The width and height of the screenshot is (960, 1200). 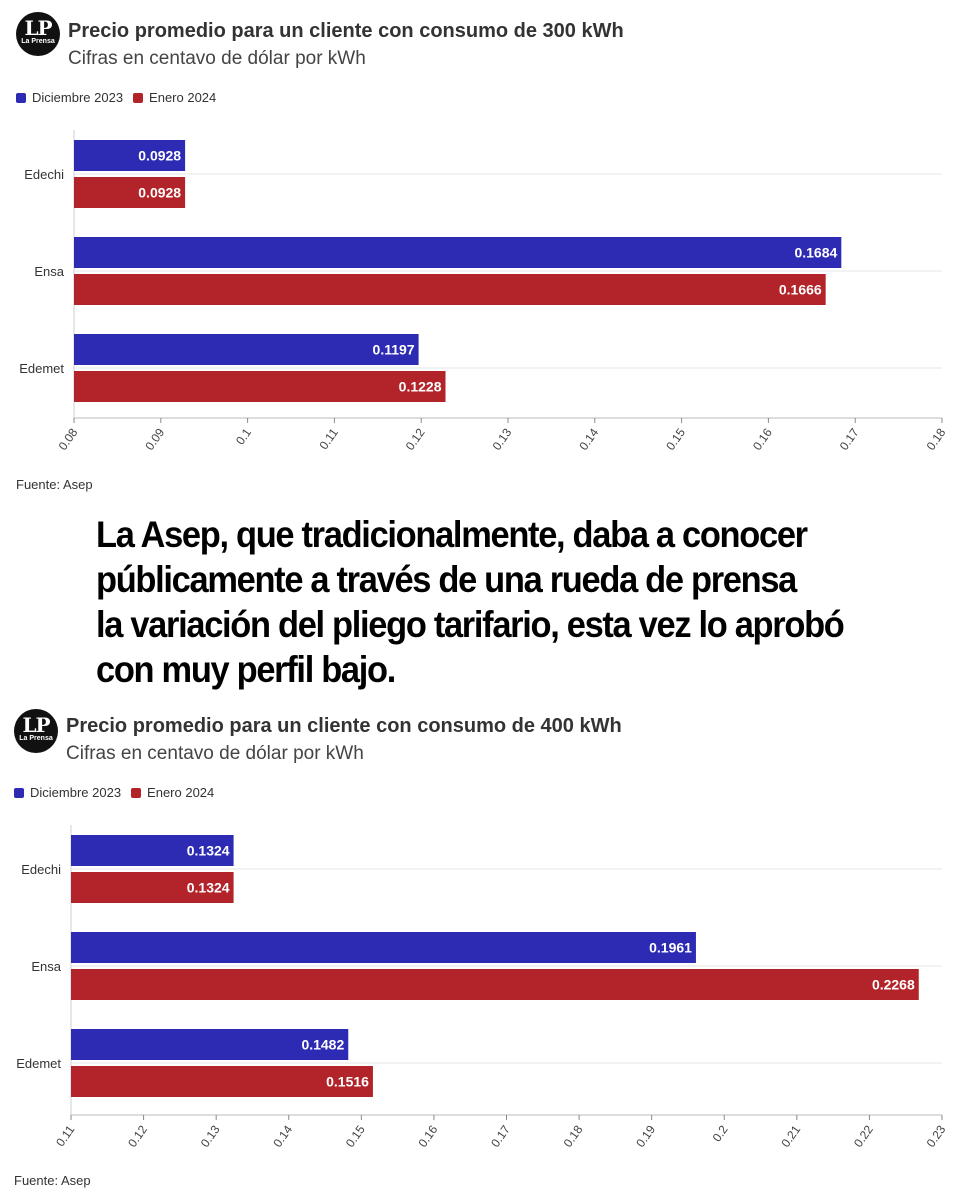 I want to click on x-tick-label: 0.09, so click(x=154, y=438).